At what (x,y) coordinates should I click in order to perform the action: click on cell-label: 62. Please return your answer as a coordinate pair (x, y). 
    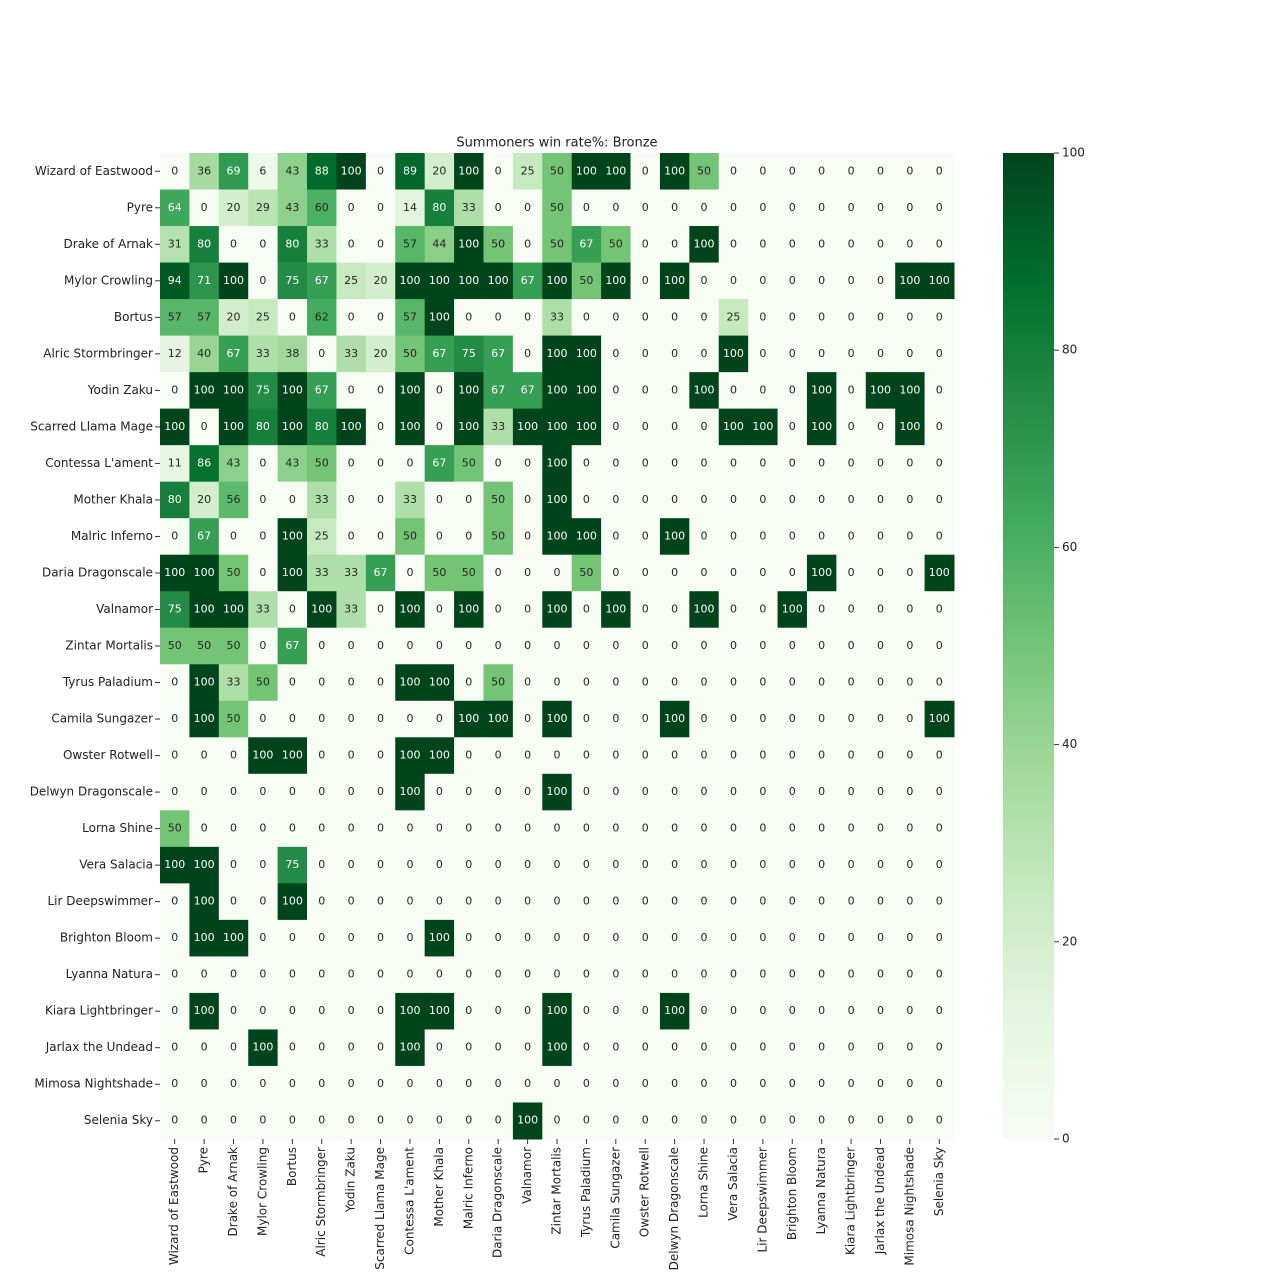
    Looking at the image, I should click on (322, 316).